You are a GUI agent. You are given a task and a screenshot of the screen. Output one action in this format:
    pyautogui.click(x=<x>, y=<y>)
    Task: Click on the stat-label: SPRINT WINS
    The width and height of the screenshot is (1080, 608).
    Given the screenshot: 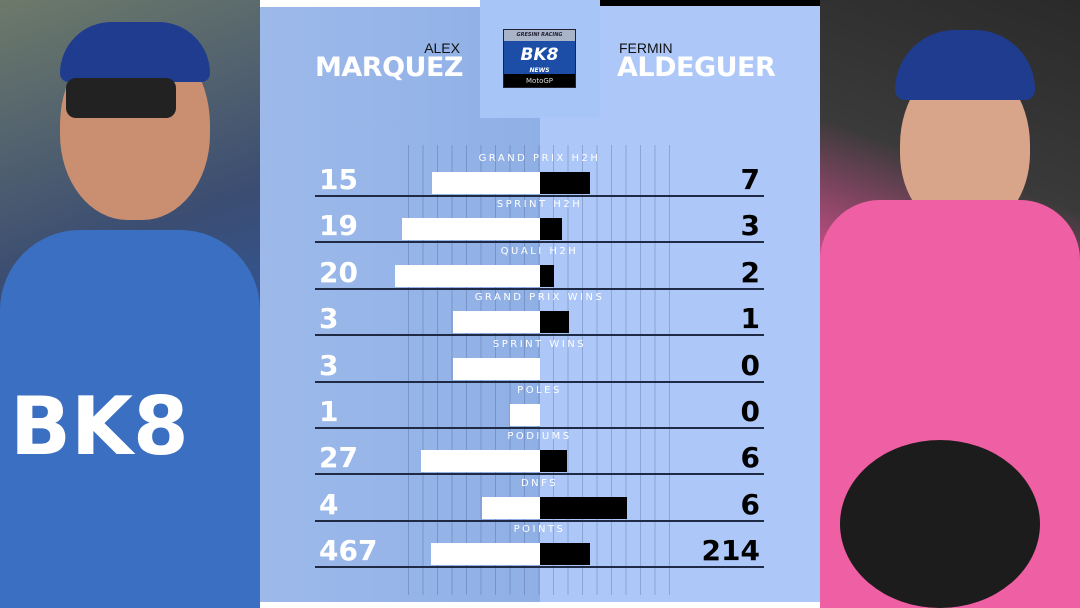 What is the action you would take?
    pyautogui.click(x=539, y=344)
    